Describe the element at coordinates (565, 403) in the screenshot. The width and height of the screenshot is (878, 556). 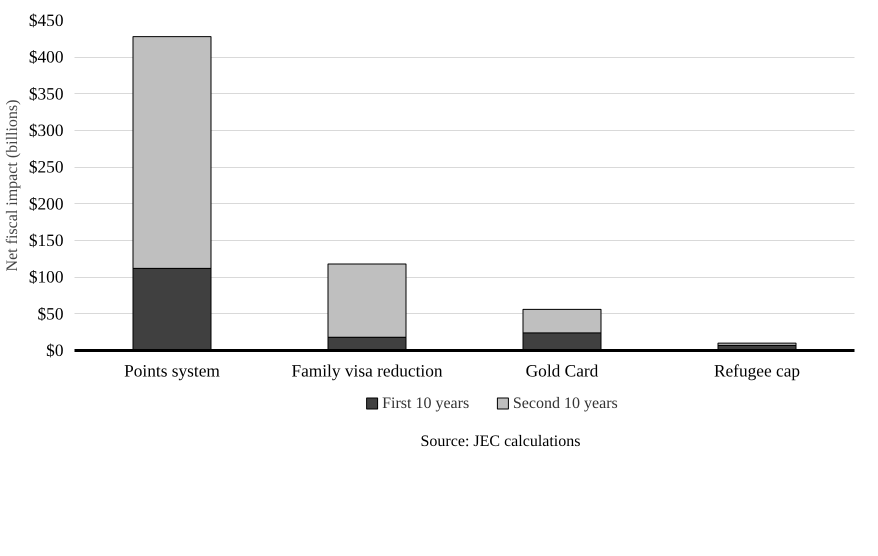
I see `legend-label: Second 10 years` at that location.